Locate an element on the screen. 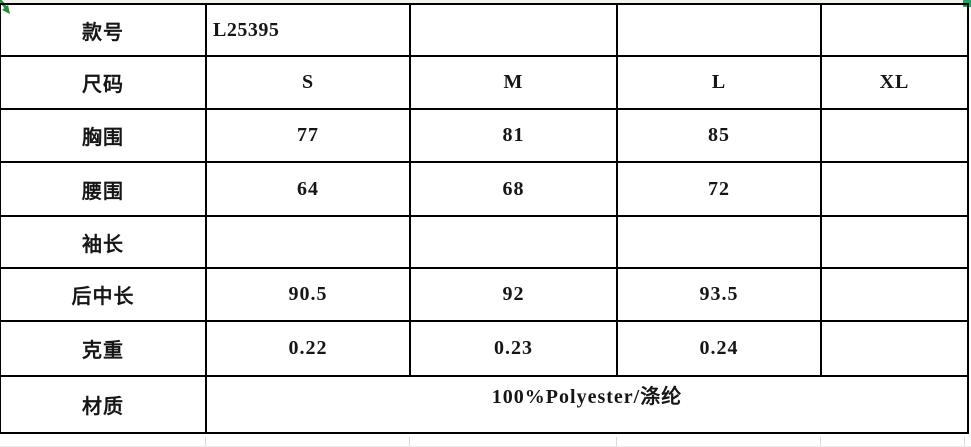 This screenshot has height=447, width=971. right-edge-strip is located at coordinates (969, 217).